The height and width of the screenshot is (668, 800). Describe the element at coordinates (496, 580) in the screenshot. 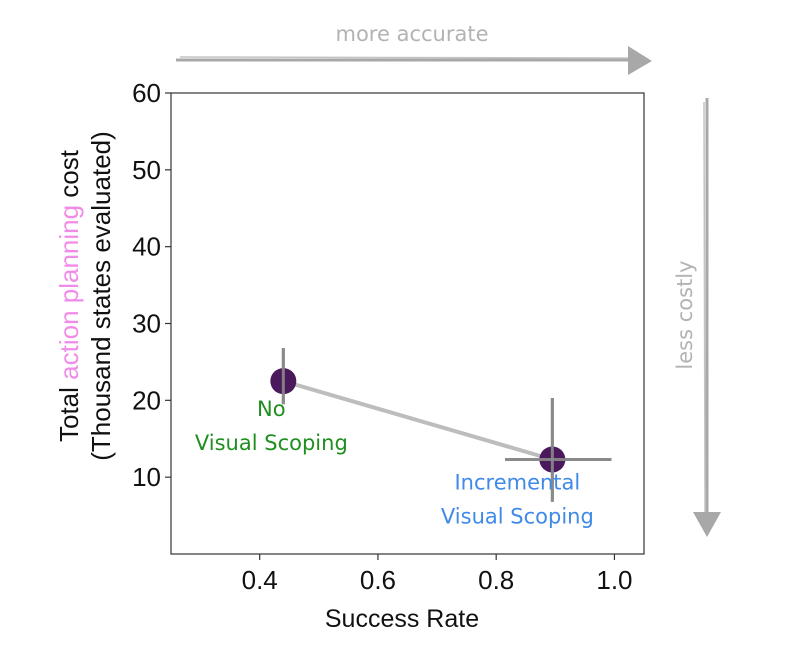

I see `x-tick-label: 0.8` at that location.